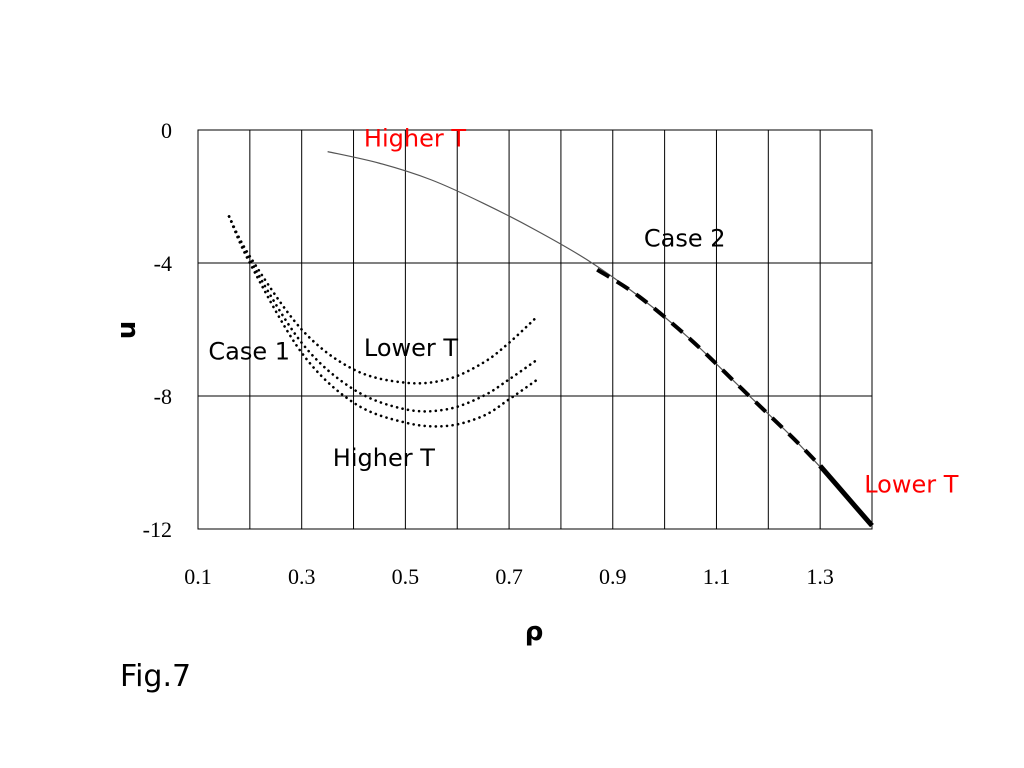 The image size is (1024, 768). I want to click on series-line-solid-thick, so click(846, 496).